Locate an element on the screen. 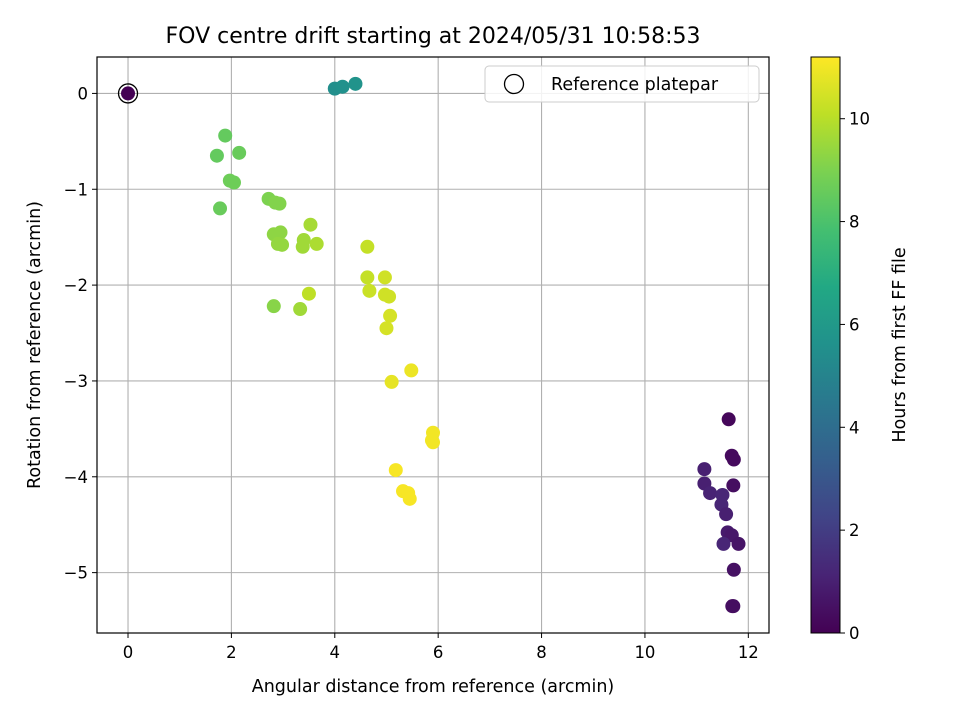  x-axis-ticks: 0 2 4 6 8 10 12 is located at coordinates (441, 647).